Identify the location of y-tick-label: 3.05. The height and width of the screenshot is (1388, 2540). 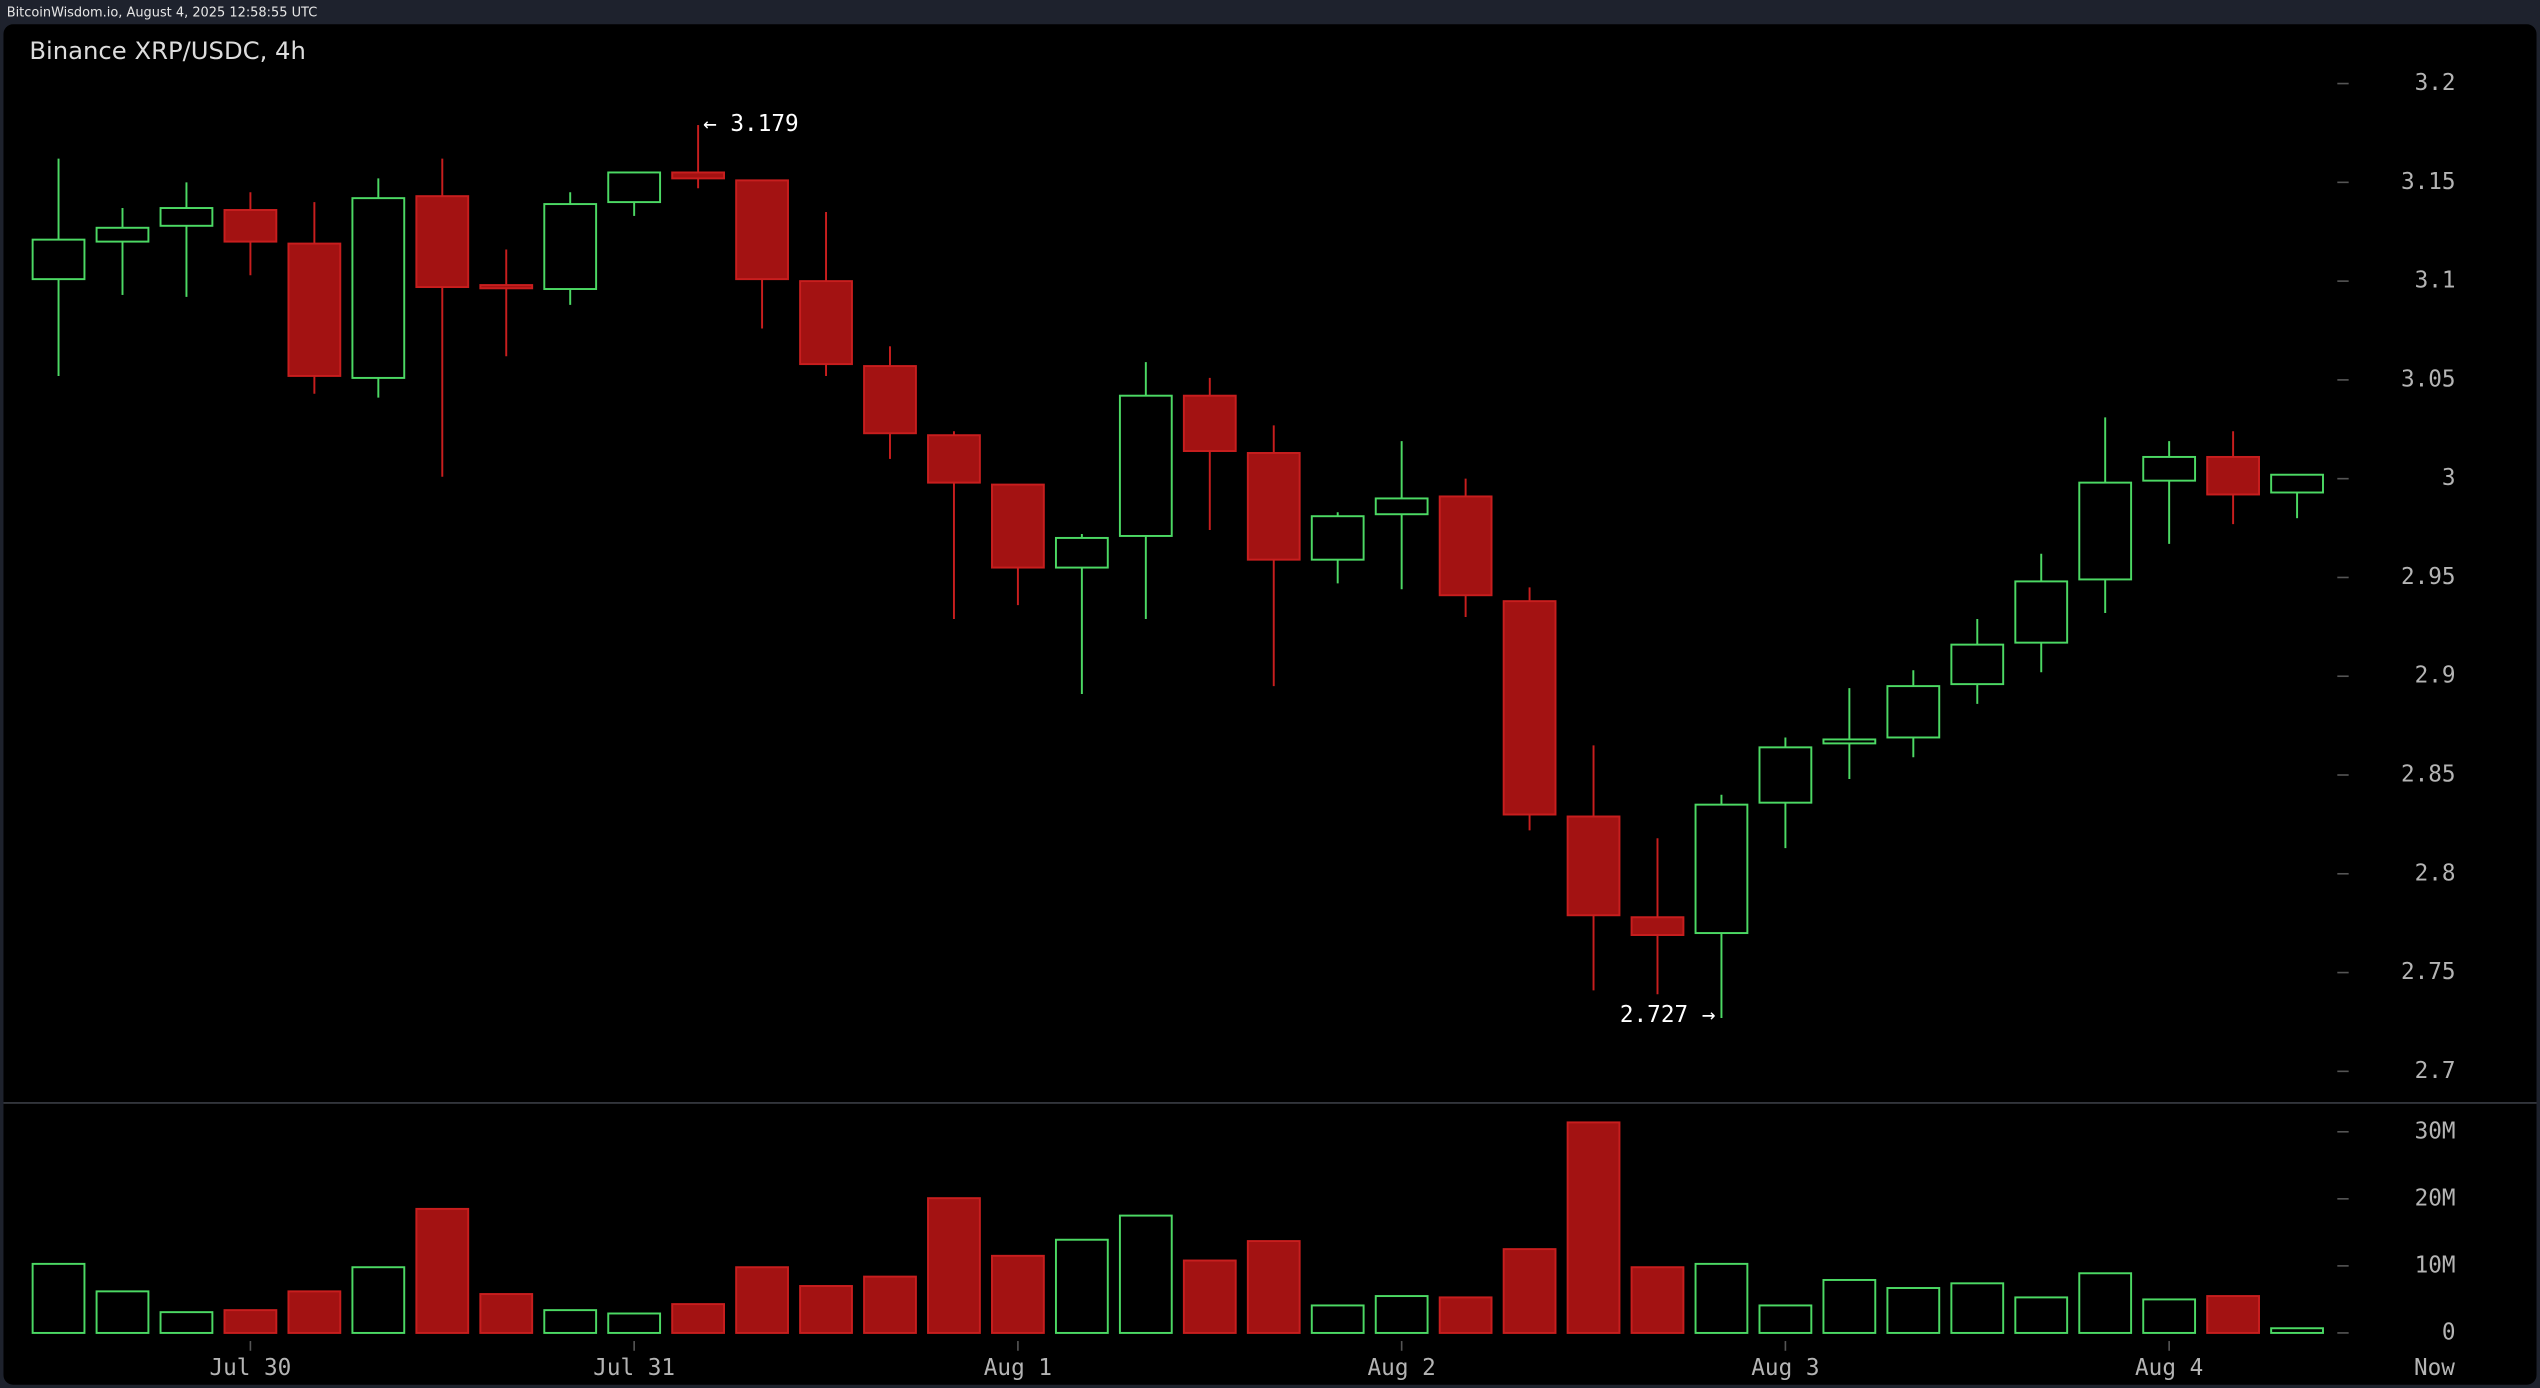
(2428, 379).